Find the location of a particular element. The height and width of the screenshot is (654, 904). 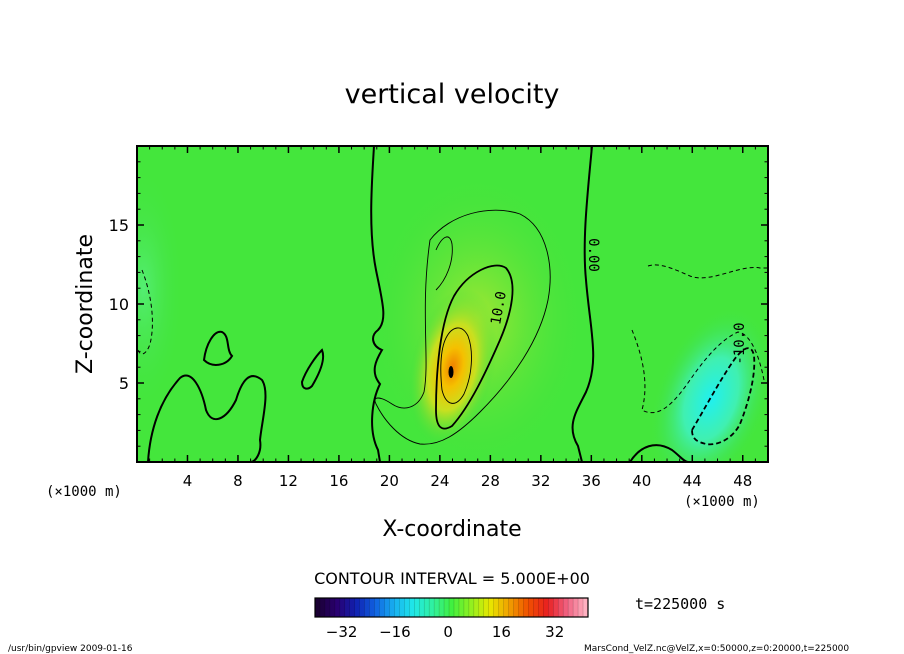

colorbar-ticks: −32 −16 0 16 32 is located at coordinates (445, 632).